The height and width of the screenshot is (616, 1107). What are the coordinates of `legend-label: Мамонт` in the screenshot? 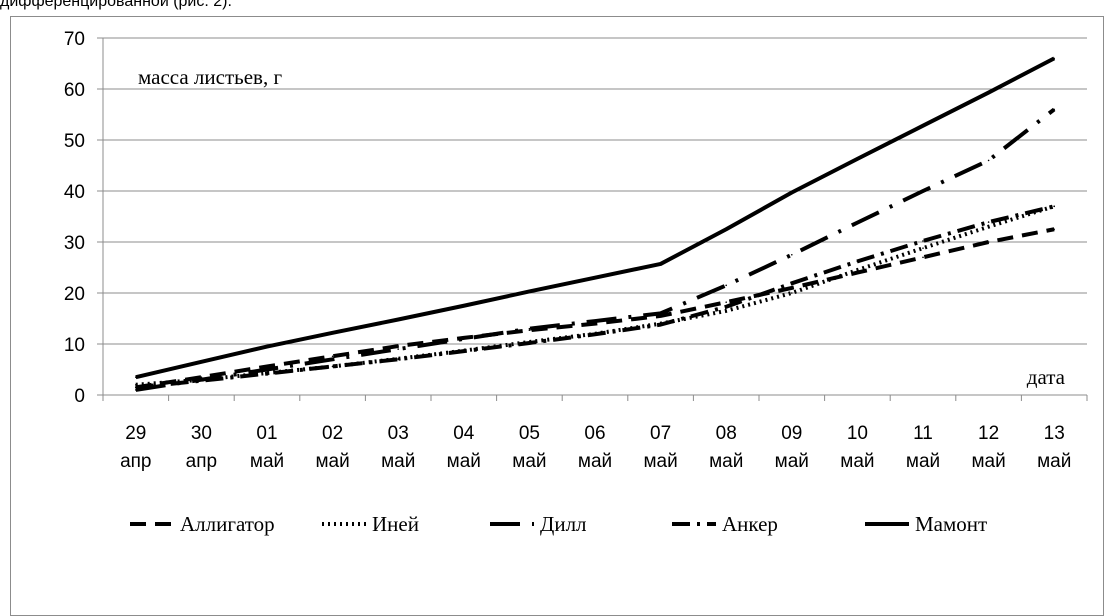 It's located at (951, 524).